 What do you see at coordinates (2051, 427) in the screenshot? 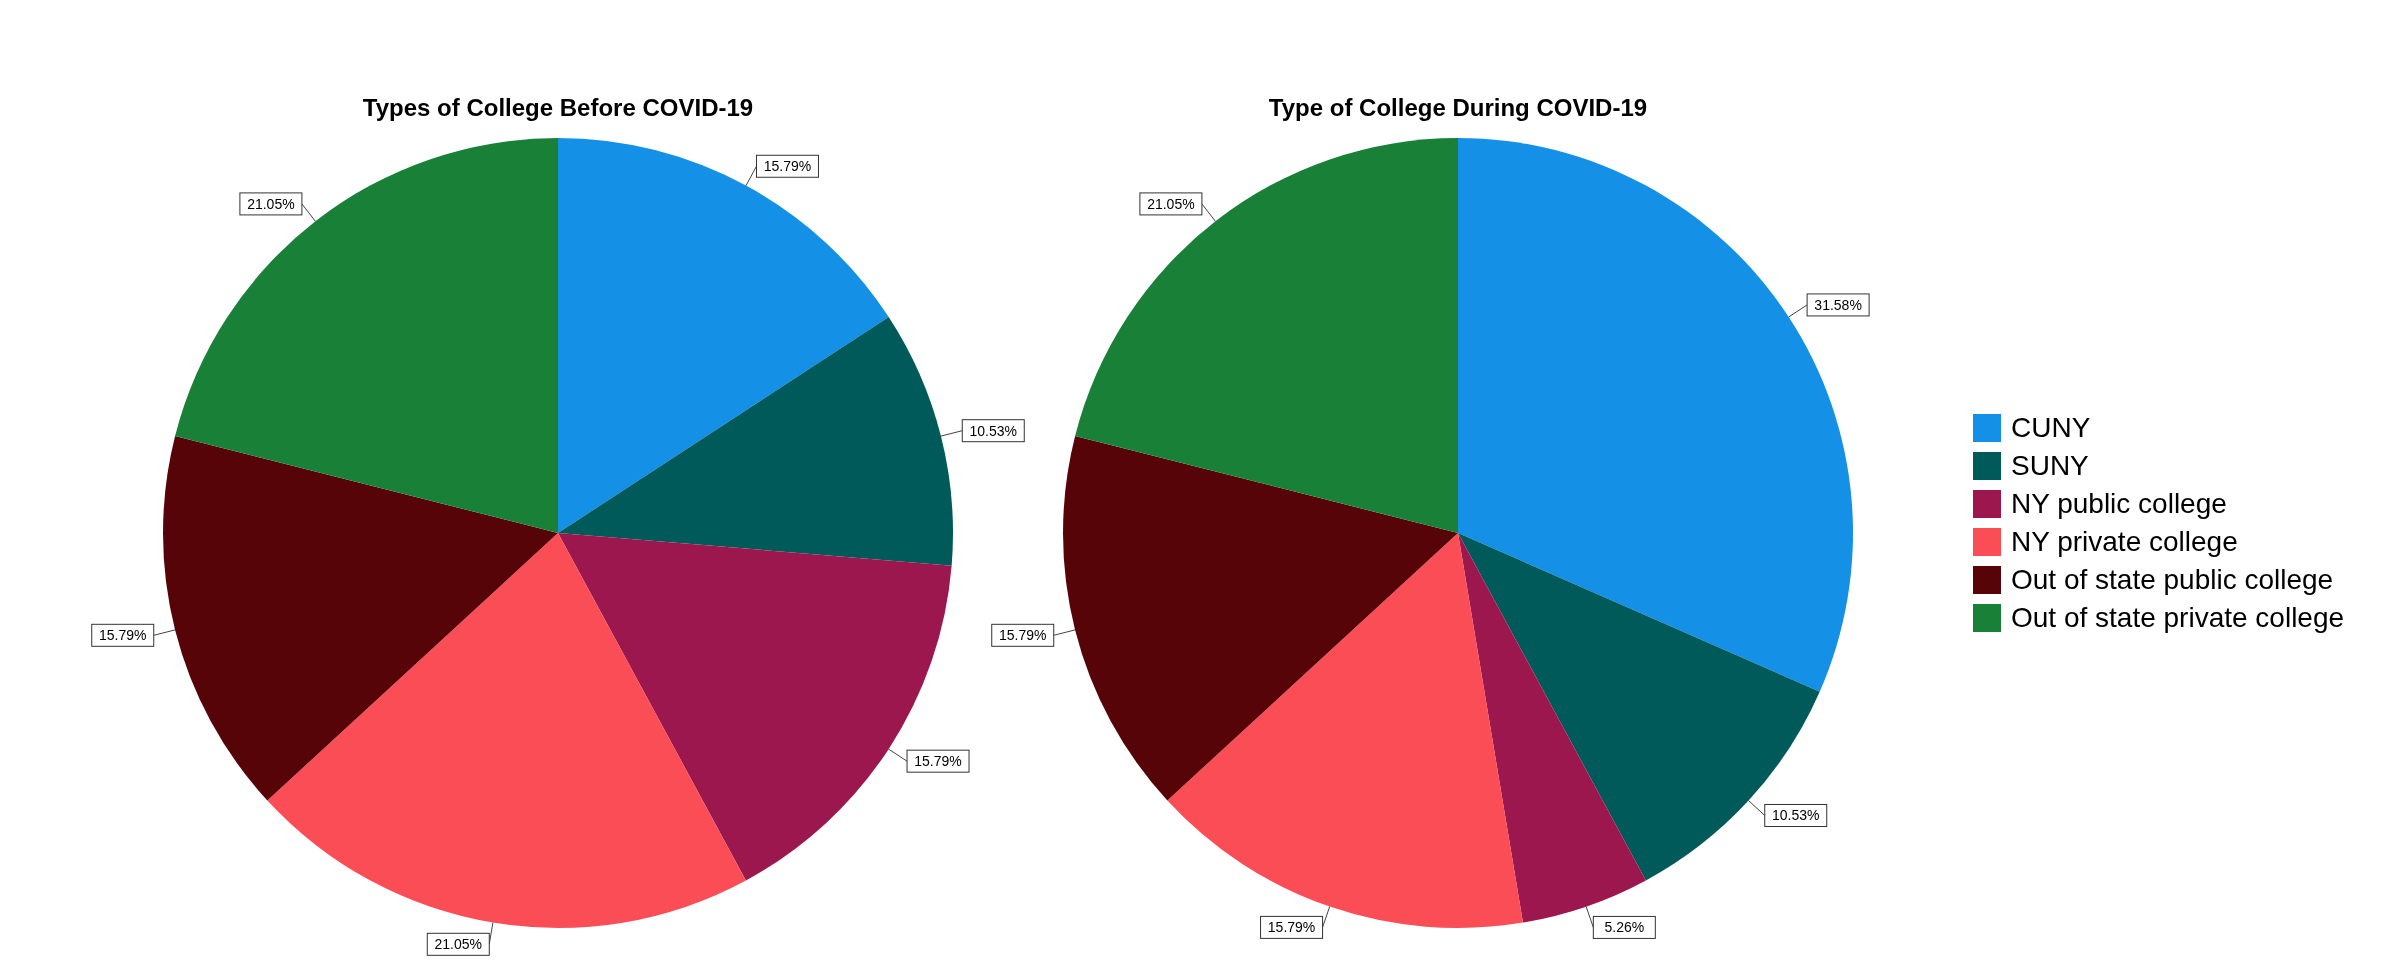
I see `legend-label: CUNY` at bounding box center [2051, 427].